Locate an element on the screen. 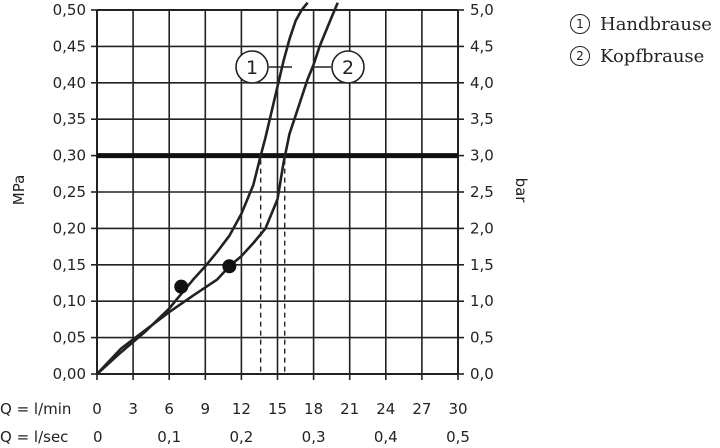 The image size is (720, 448). left-tick-label: 0,40 is located at coordinates (69, 83).